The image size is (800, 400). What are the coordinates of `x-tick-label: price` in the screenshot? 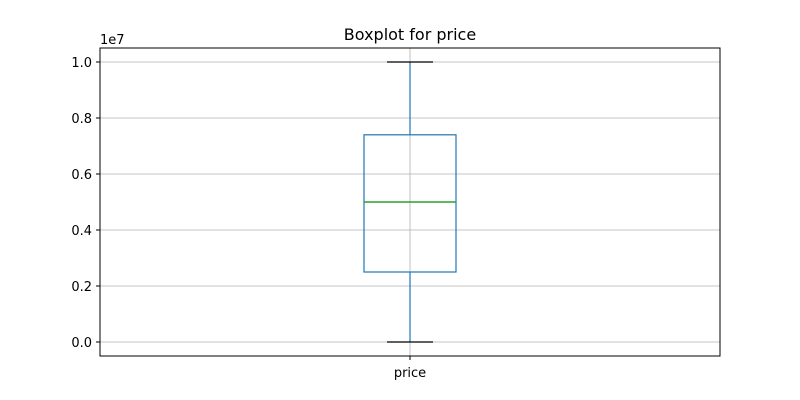 It's located at (410, 373).